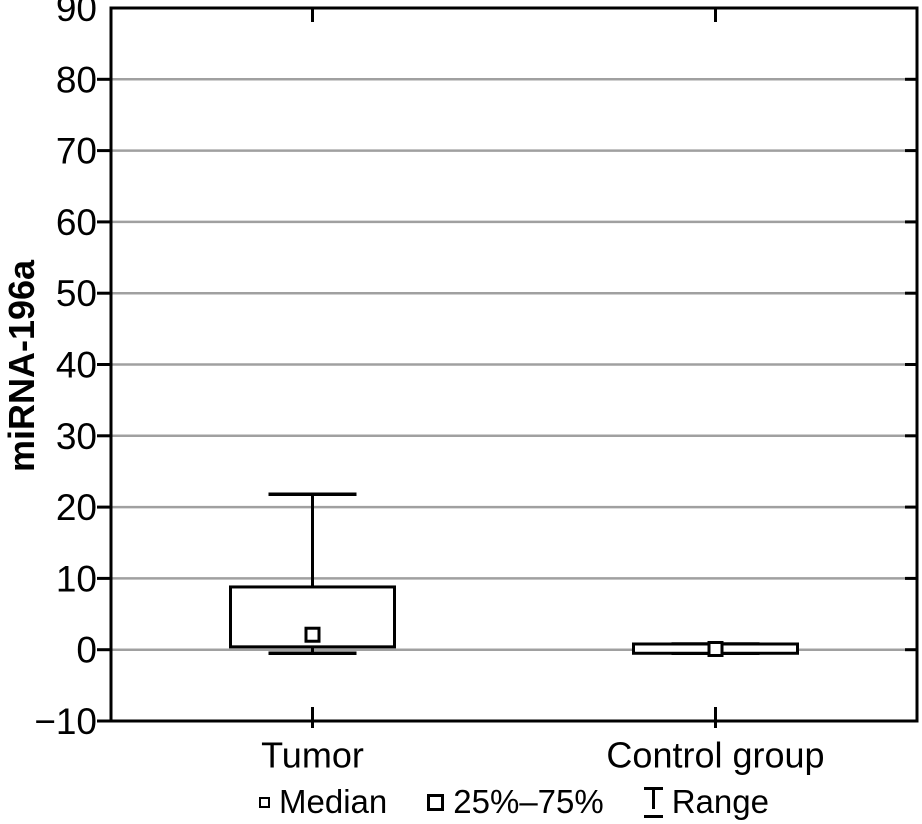 Image resolution: width=922 pixels, height=824 pixels. What do you see at coordinates (76, 79) in the screenshot?
I see `y-tick-label: 80` at bounding box center [76, 79].